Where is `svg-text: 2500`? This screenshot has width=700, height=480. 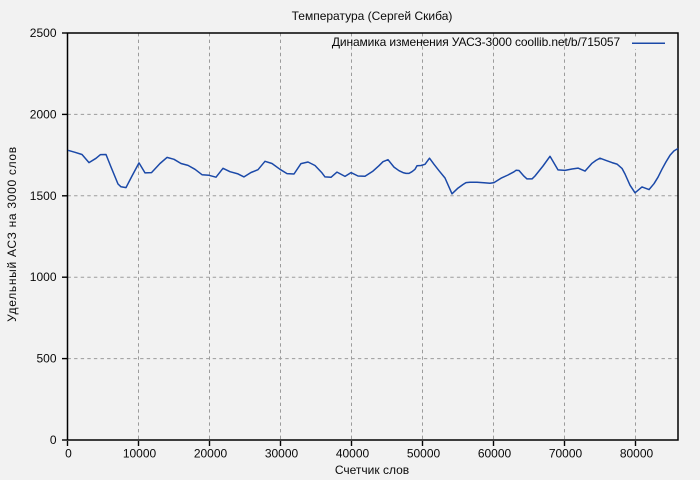 svg-text: 2500 is located at coordinates (43, 33).